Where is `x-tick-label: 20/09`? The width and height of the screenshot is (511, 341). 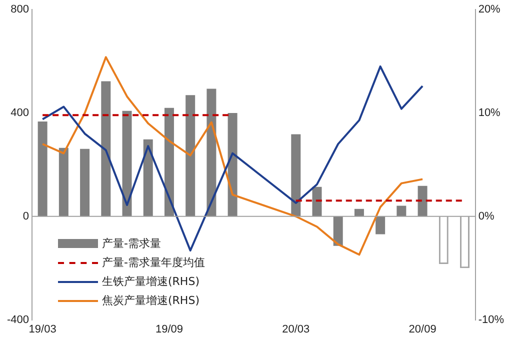 x-tick-label: 20/09 is located at coordinates (422, 329).